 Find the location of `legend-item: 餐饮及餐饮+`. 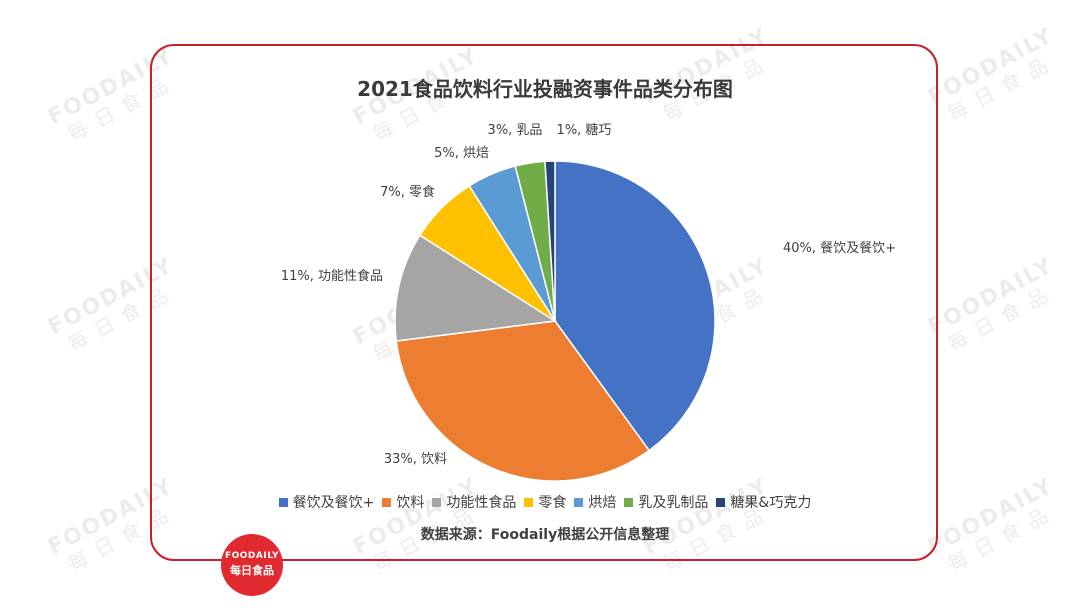

legend-item: 餐饮及餐饮+ is located at coordinates (326, 502).